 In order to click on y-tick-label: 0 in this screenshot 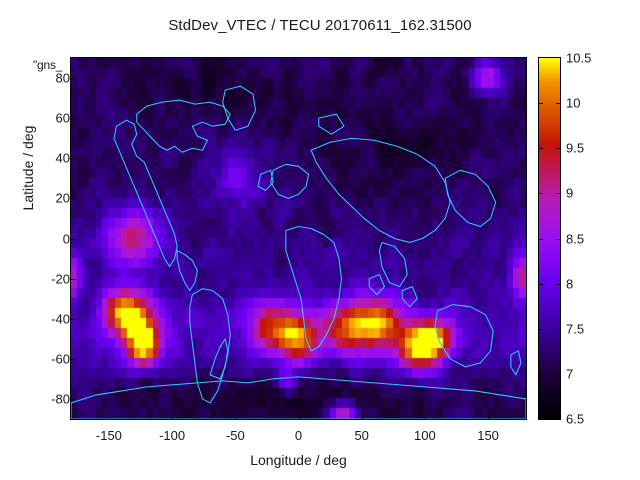, I will do `click(66, 238)`.